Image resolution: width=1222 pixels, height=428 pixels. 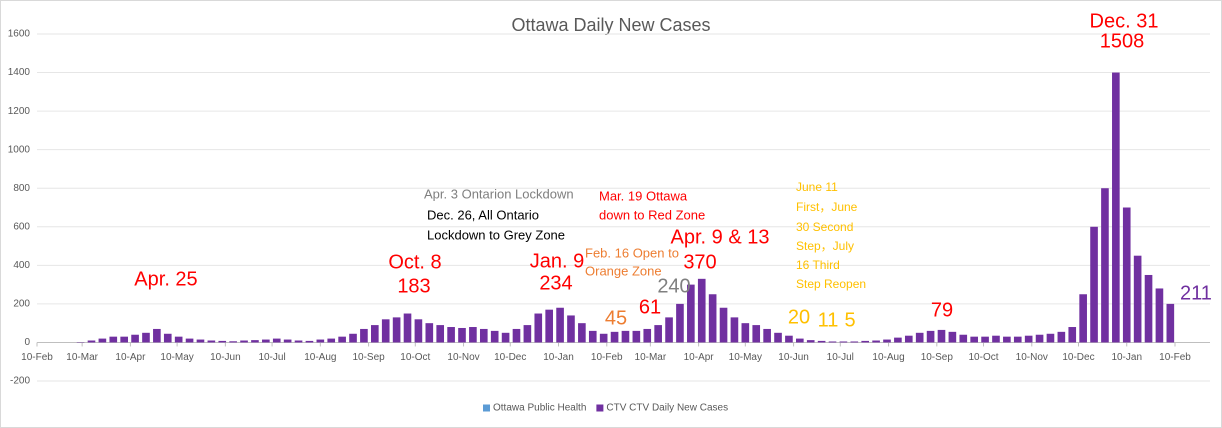 I want to click on x-tick-label: 10-May, so click(x=176, y=357).